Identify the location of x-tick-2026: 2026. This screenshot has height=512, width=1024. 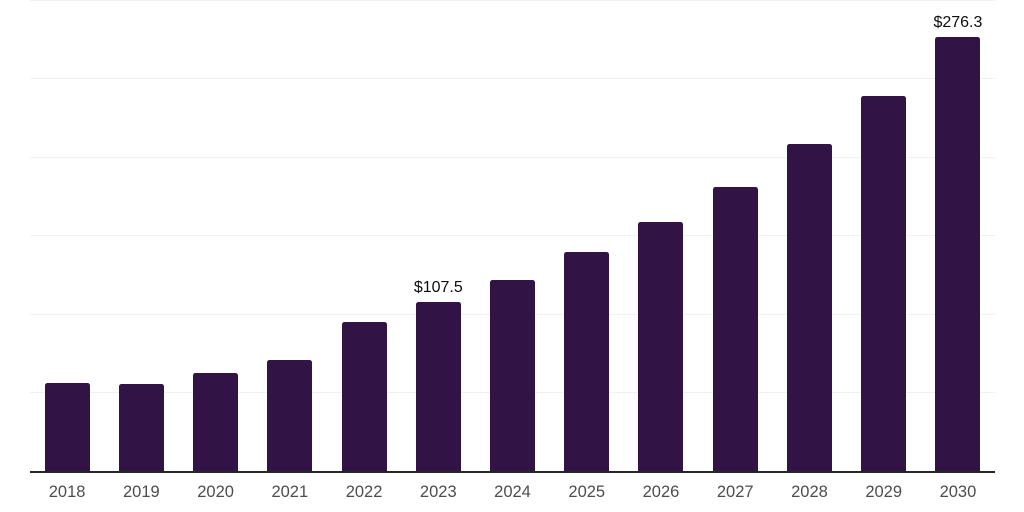
(661, 492).